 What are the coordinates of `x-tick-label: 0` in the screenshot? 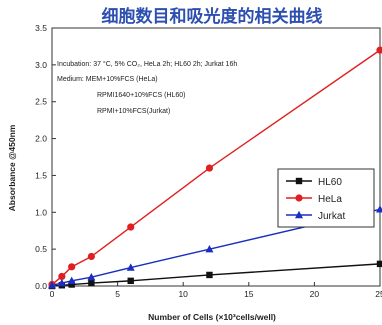 It's located at (52, 294).